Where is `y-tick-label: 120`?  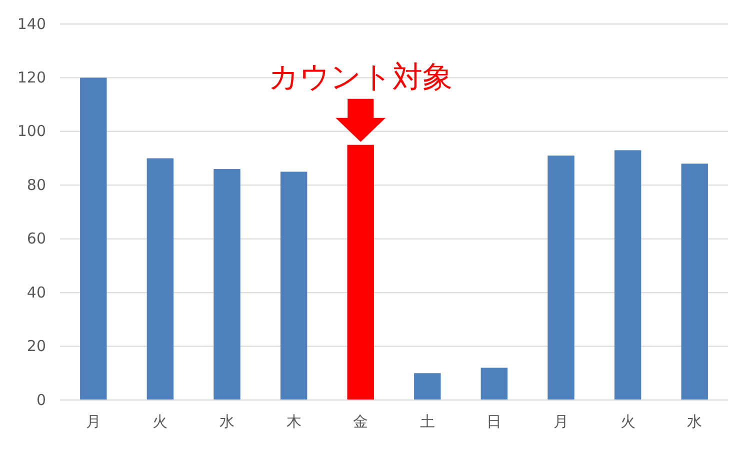
y-tick-label: 120 is located at coordinates (31, 77).